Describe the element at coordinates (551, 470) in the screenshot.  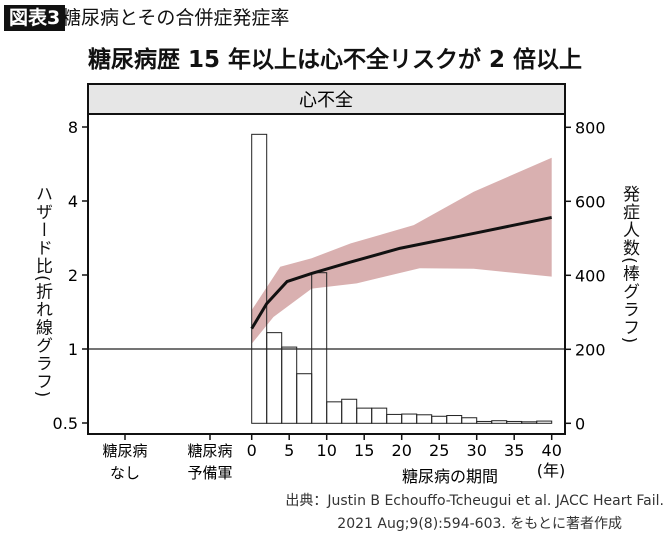
I see `x-unit-label: (年)` at that location.